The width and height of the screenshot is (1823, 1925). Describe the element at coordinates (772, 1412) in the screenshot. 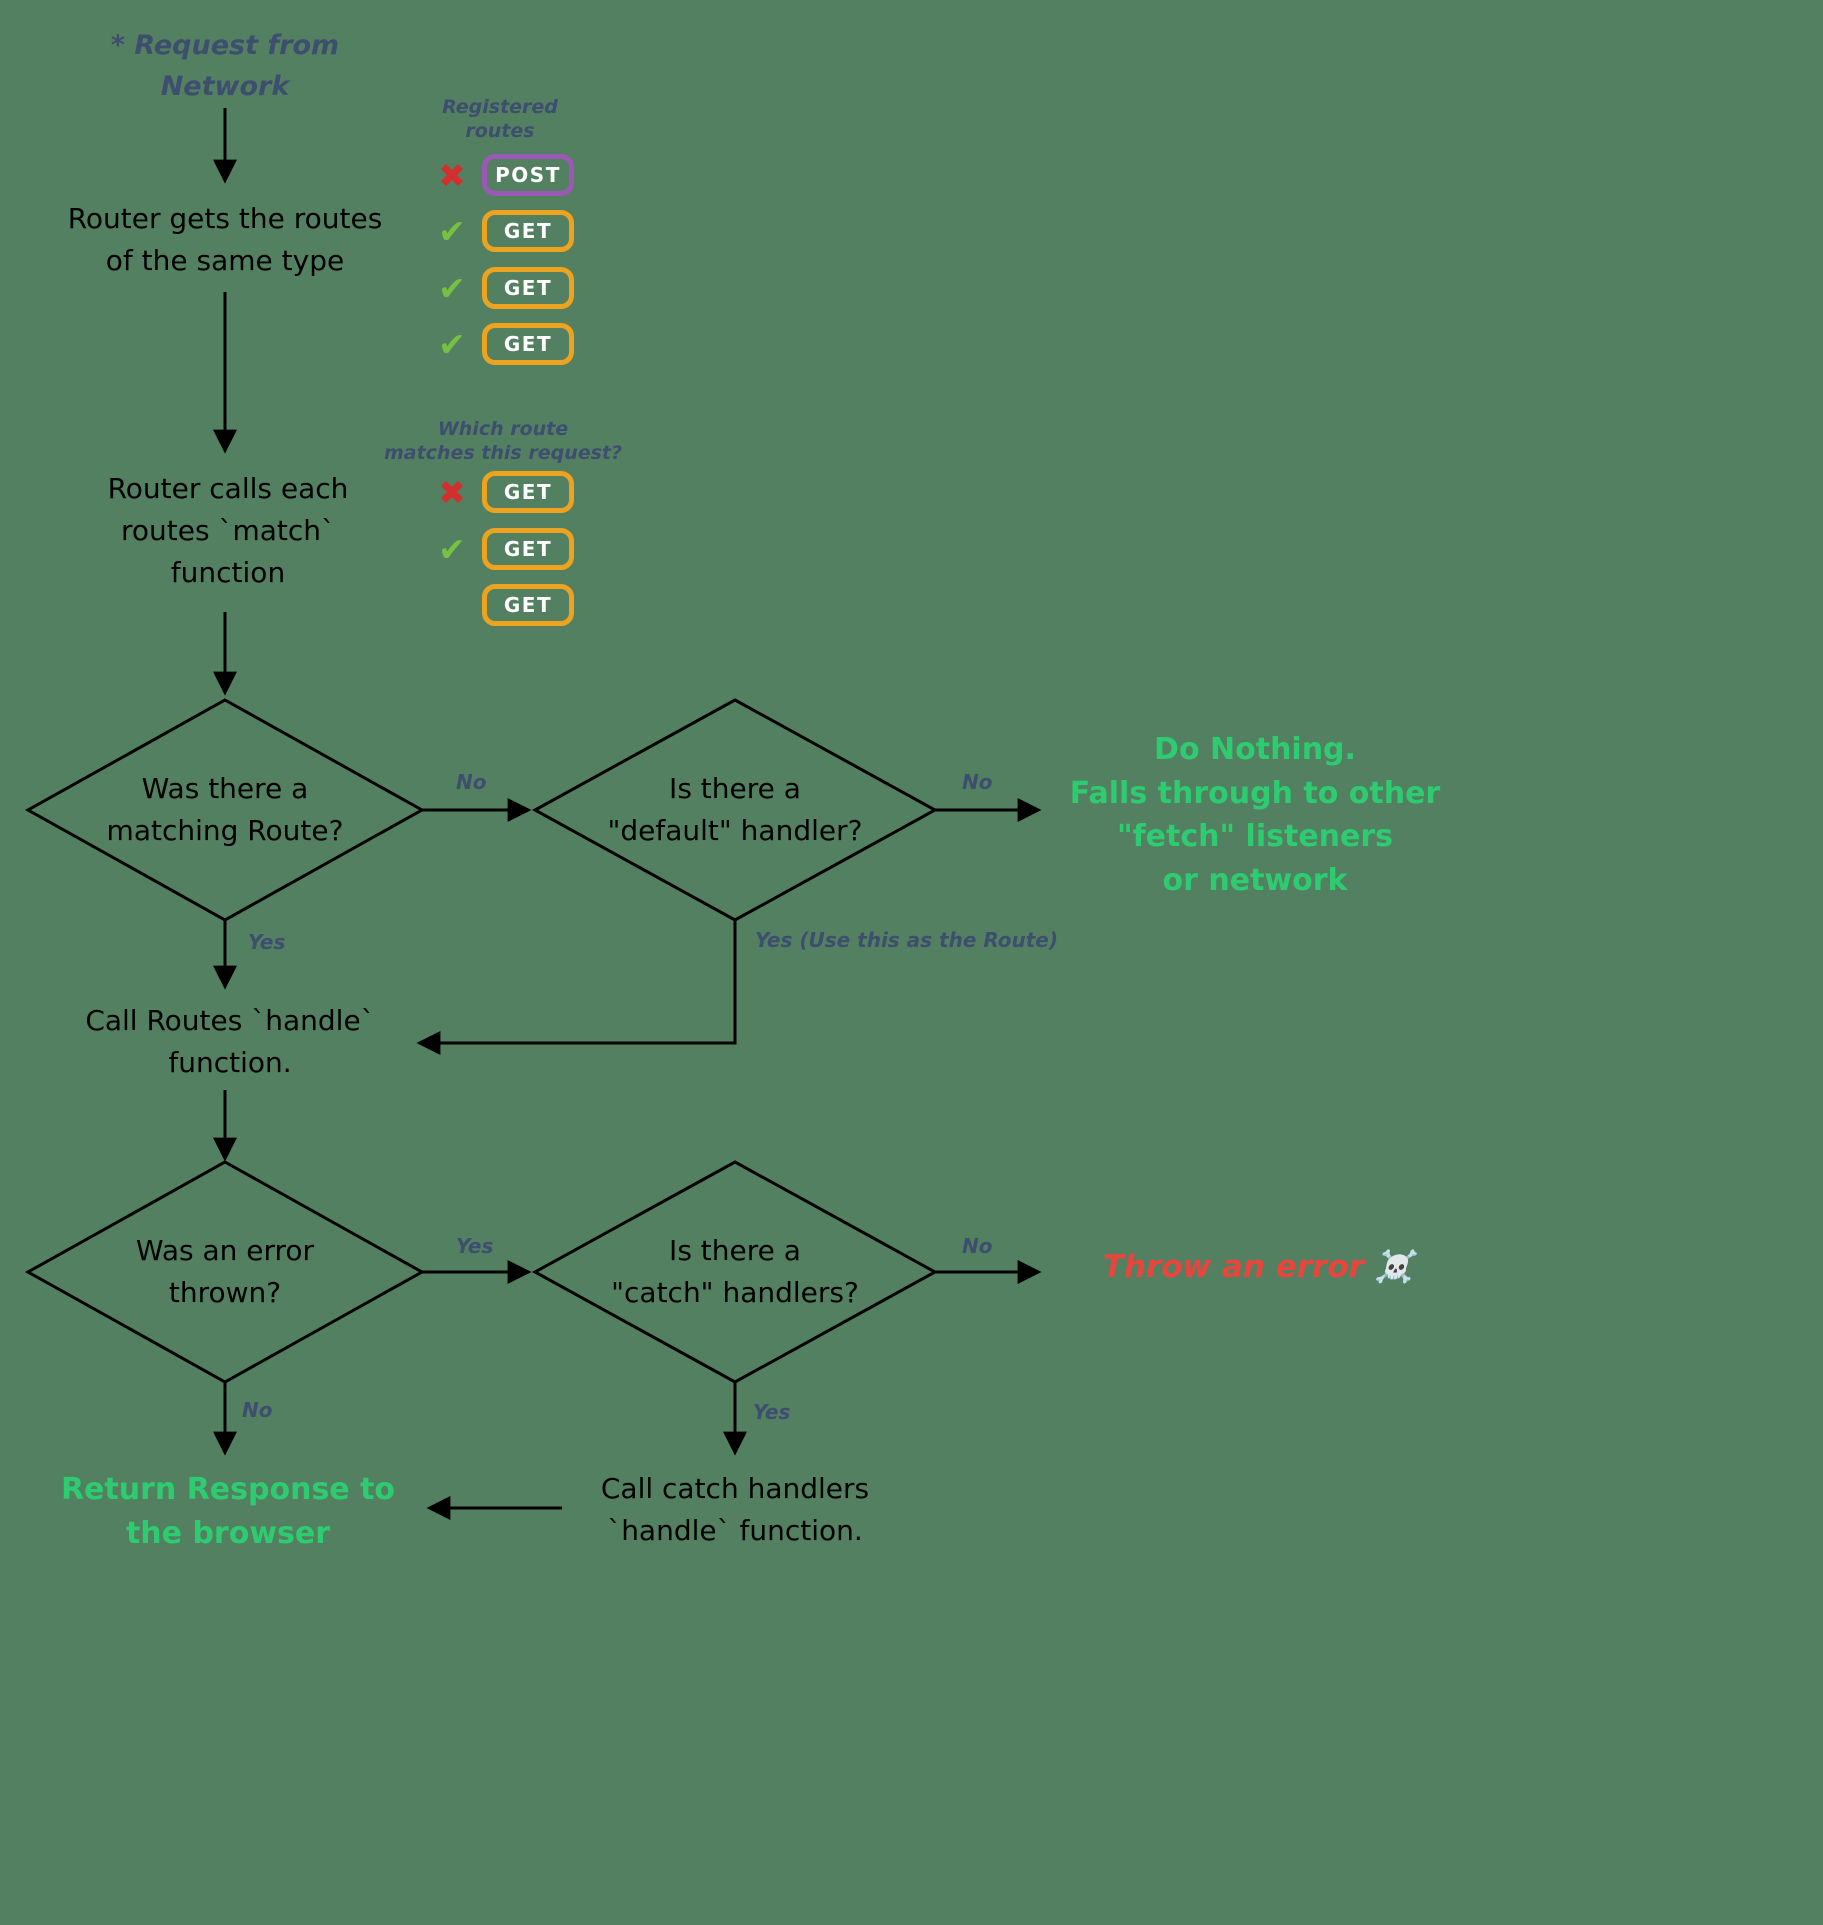

I see `edge-label-yes-catch: Yes` at that location.